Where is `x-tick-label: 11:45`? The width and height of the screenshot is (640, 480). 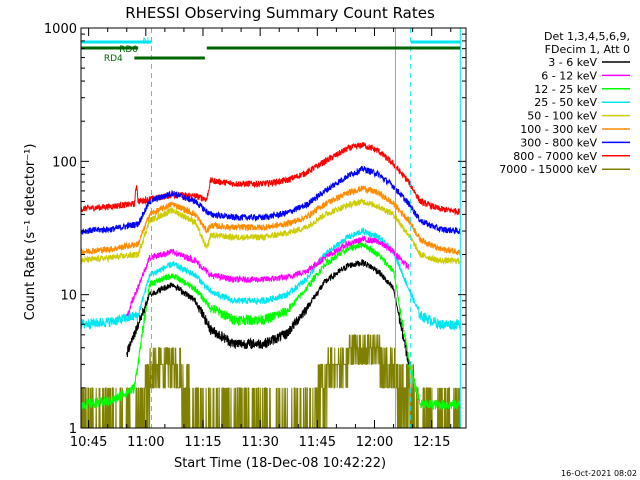
x-tick-label: 11:45 is located at coordinates (317, 442).